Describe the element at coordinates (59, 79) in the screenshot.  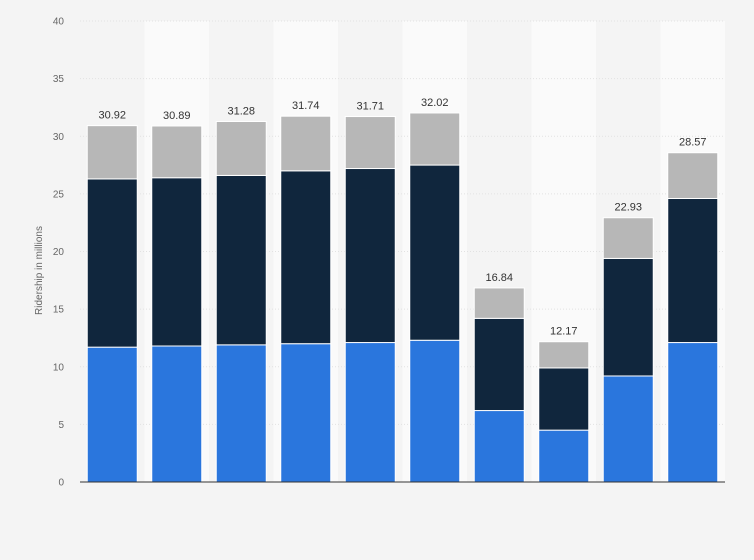
I see `y-tick-label: 35` at that location.